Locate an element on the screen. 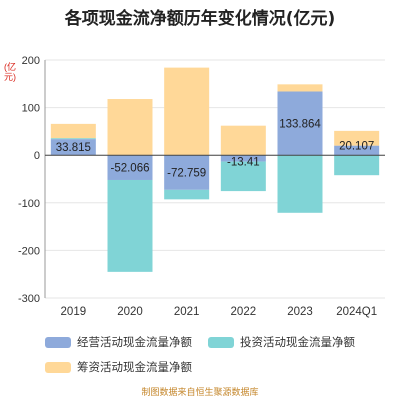 This screenshot has width=400, height=400. y-tick-label: 0 is located at coordinates (37, 156).